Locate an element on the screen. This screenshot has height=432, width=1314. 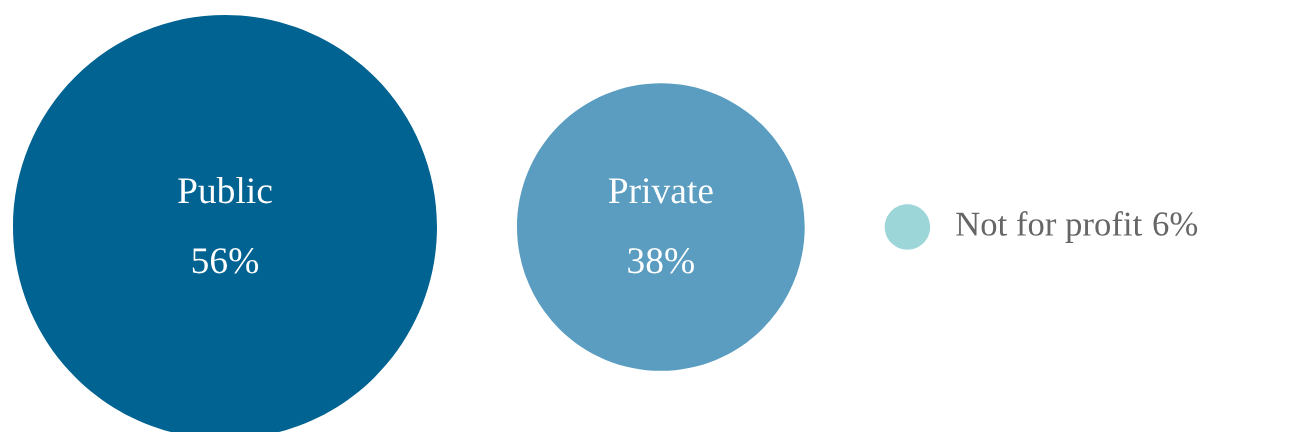
category-label: Private is located at coordinates (660, 191).